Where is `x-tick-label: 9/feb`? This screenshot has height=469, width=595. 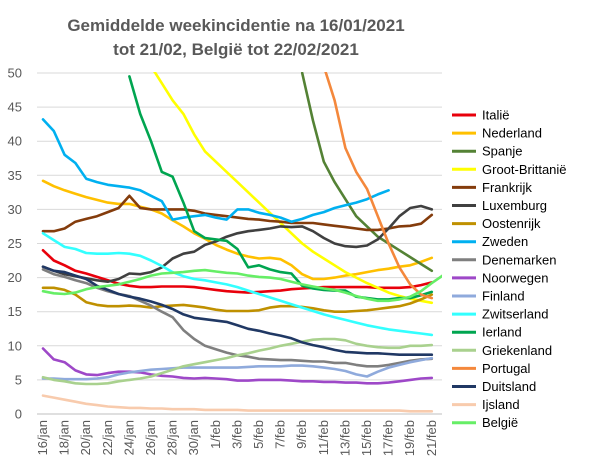
x-tick-label: 9/feb is located at coordinates (301, 434).